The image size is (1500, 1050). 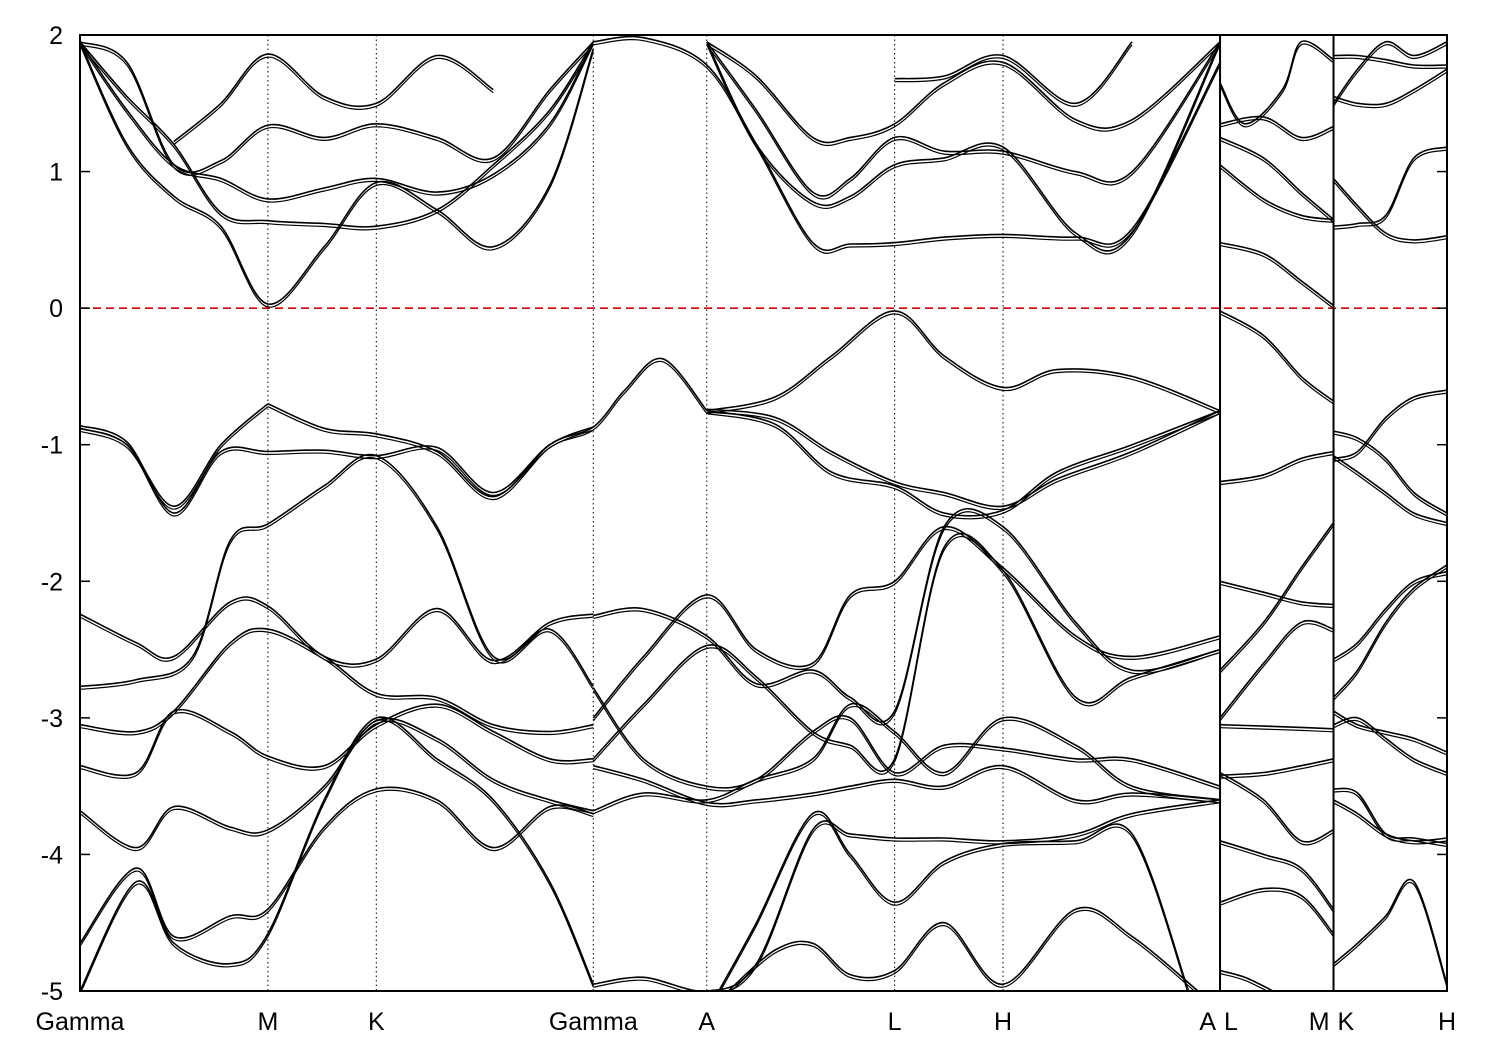 I want to click on x-axis-ticks: Gamma M K Gamma A L H A L M K H, so click(x=746, y=1022).